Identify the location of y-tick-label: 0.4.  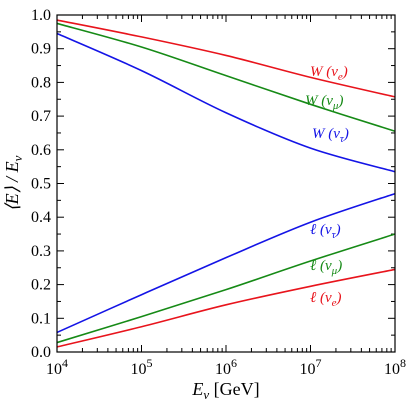
(41, 217).